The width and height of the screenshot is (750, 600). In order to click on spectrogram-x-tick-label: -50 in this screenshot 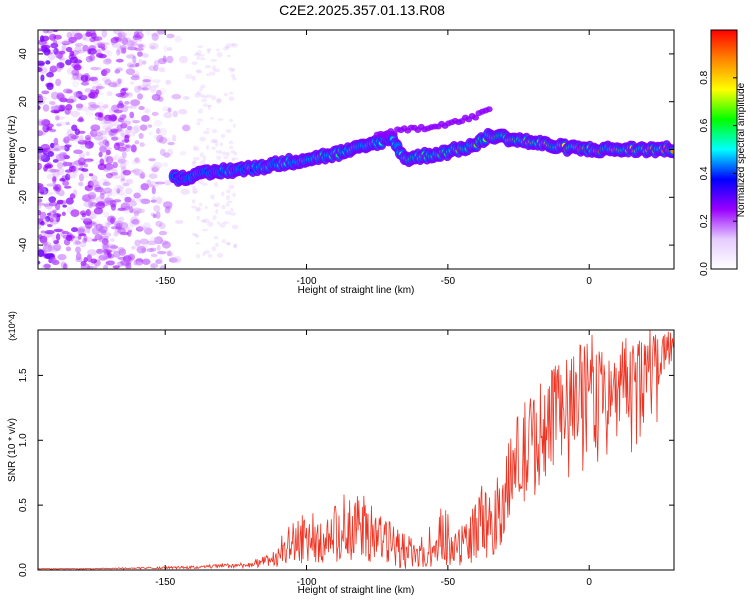, I will do `click(448, 281)`.